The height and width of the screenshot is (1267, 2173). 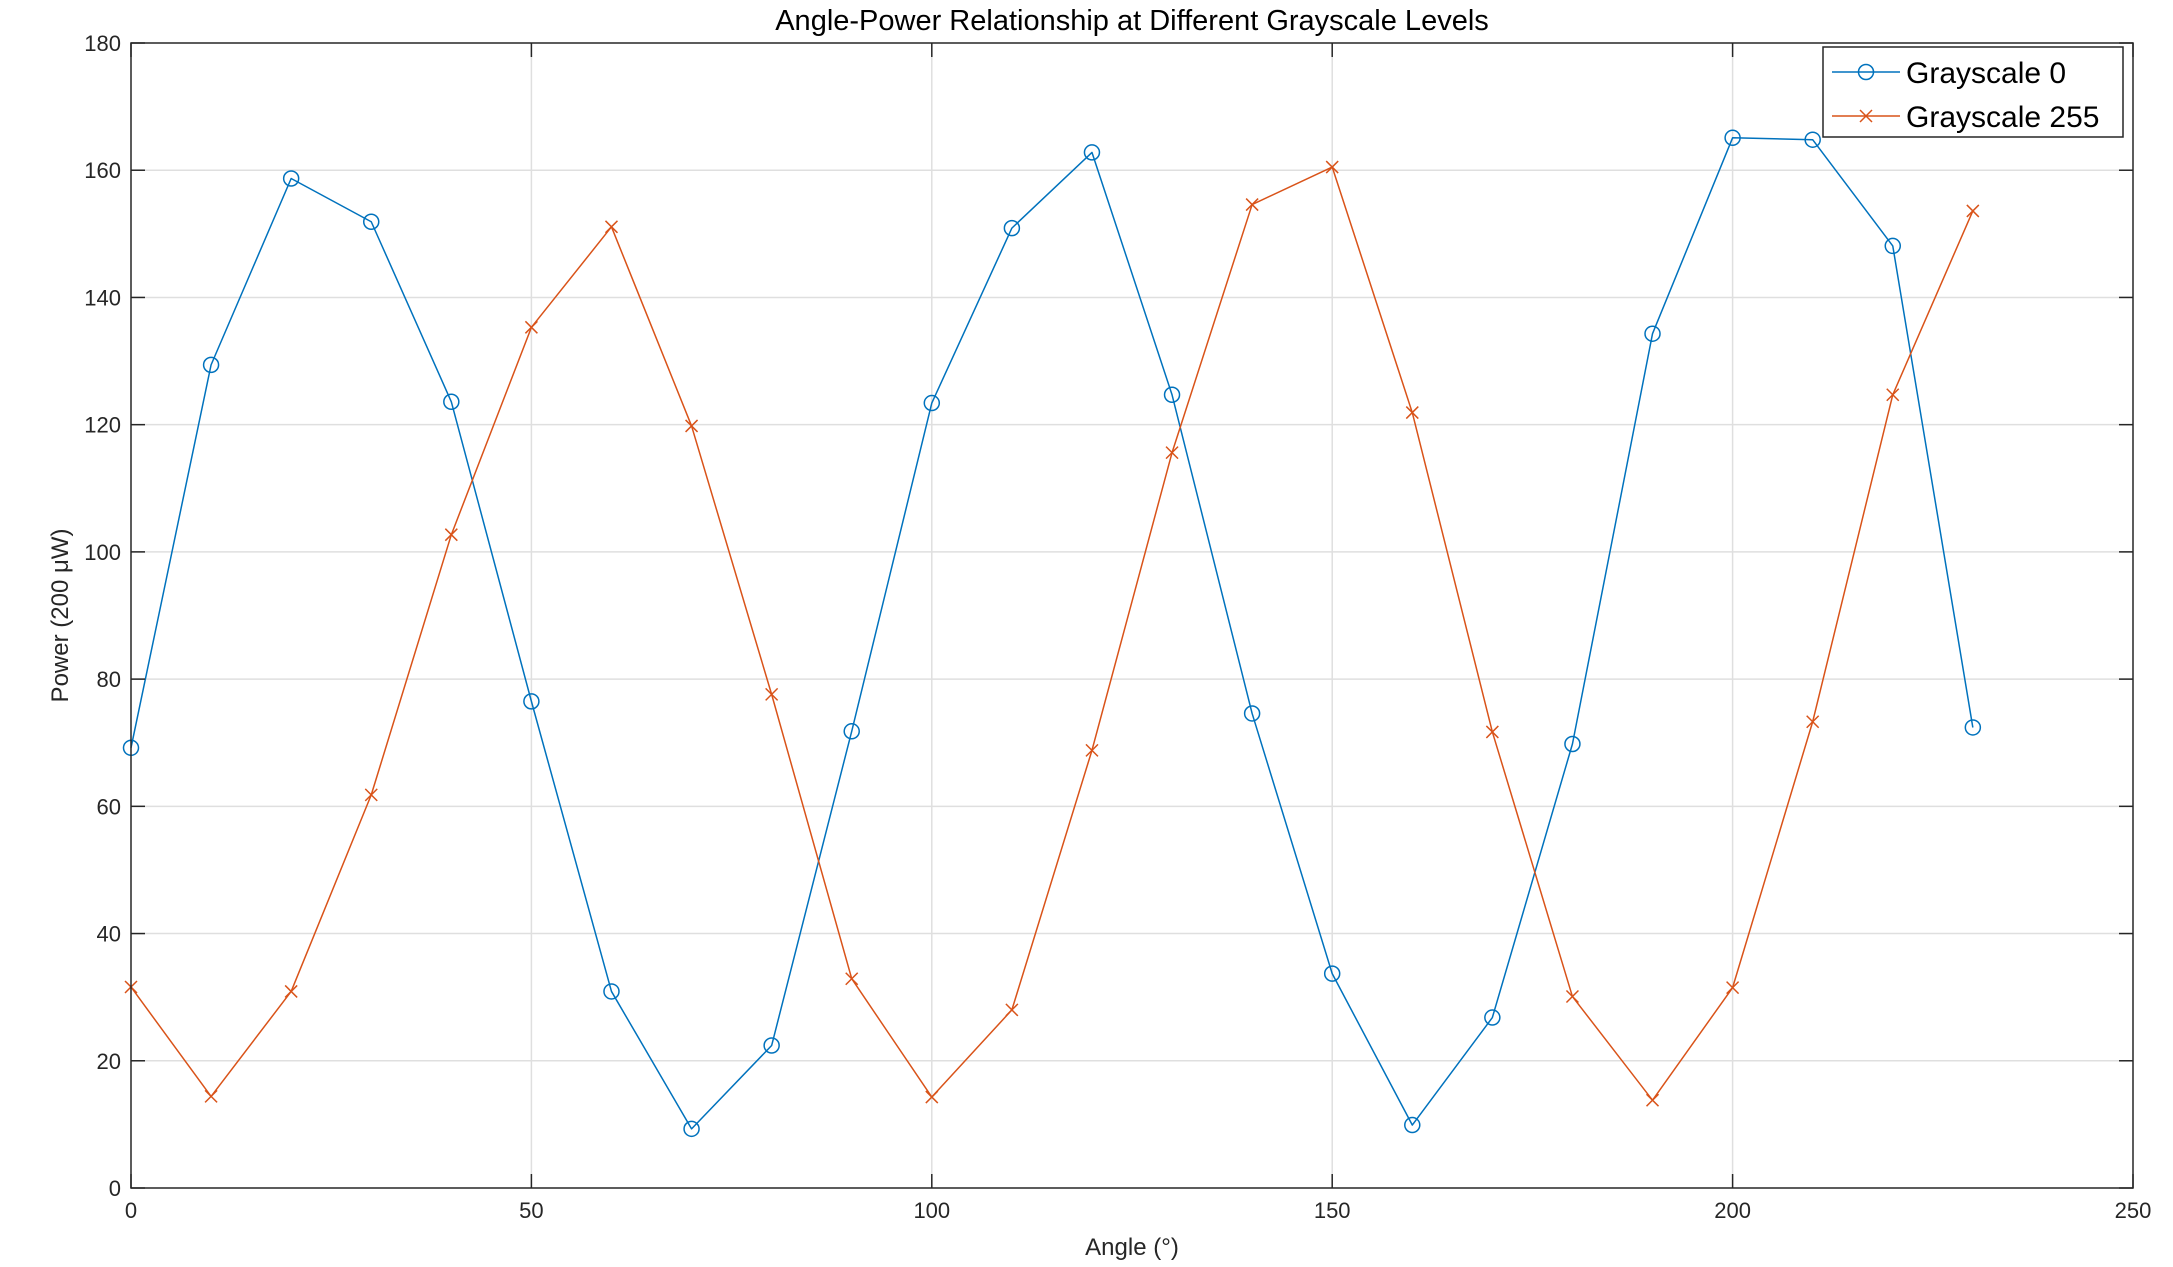 I want to click on y-tick-label: 100, so click(x=102, y=552).